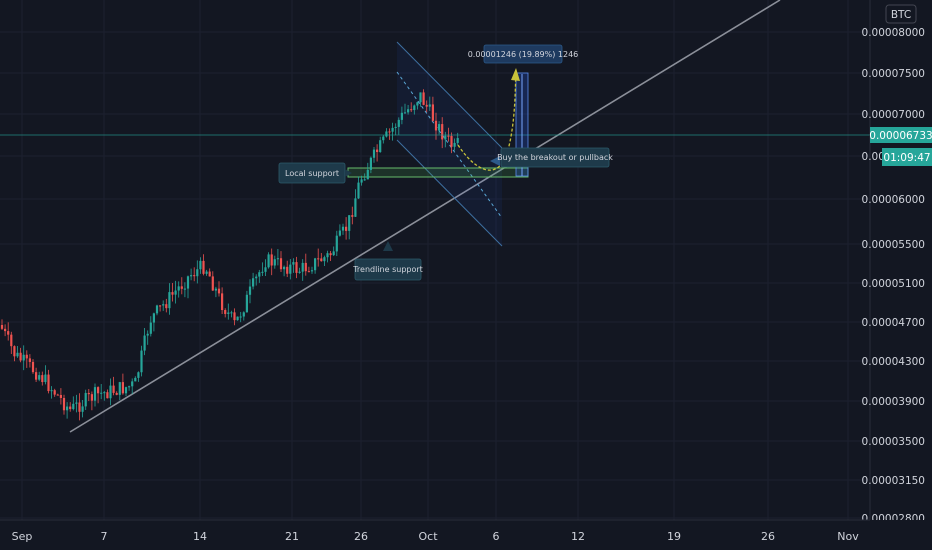 The width and height of the screenshot is (932, 550). I want to click on measure-label: 0.00001246 (19.89%) 1246, so click(523, 54).